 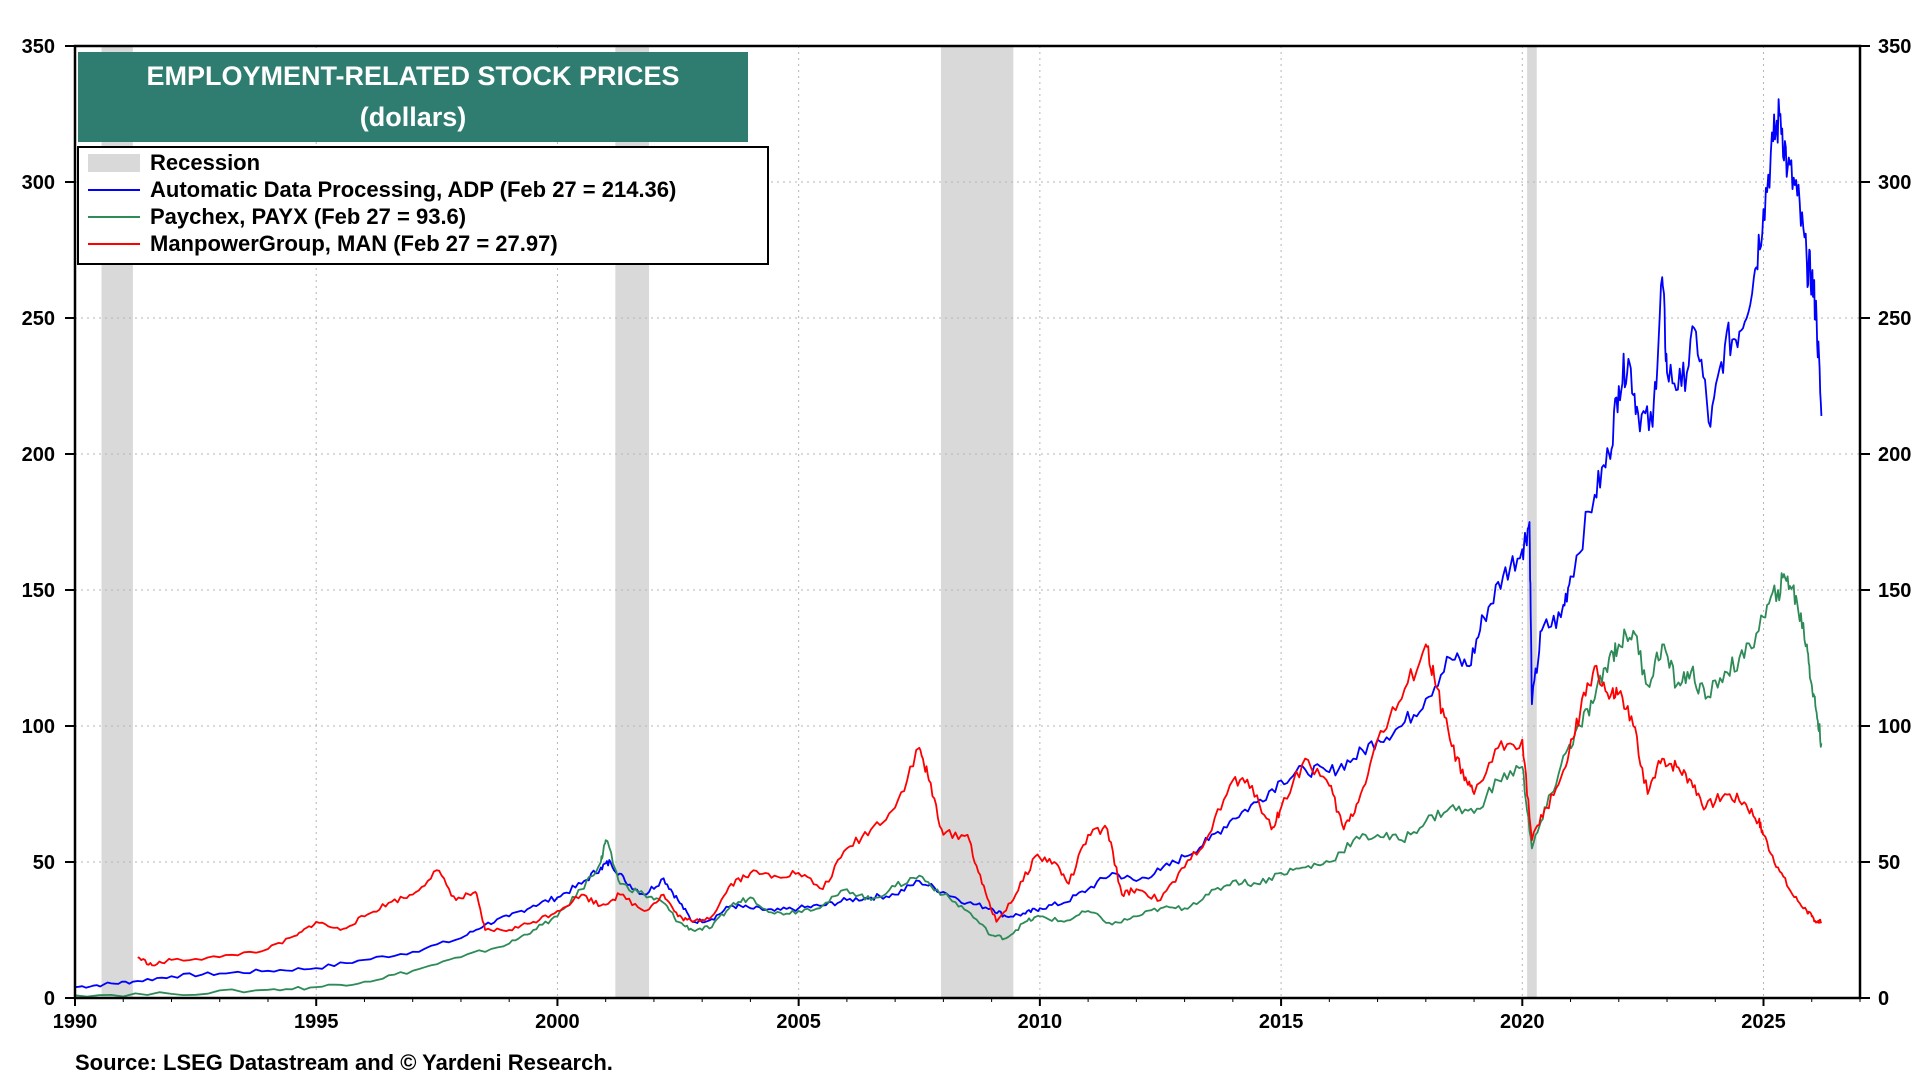 I want to click on y-tick-label-right-350: 350, so click(x=1894, y=47).